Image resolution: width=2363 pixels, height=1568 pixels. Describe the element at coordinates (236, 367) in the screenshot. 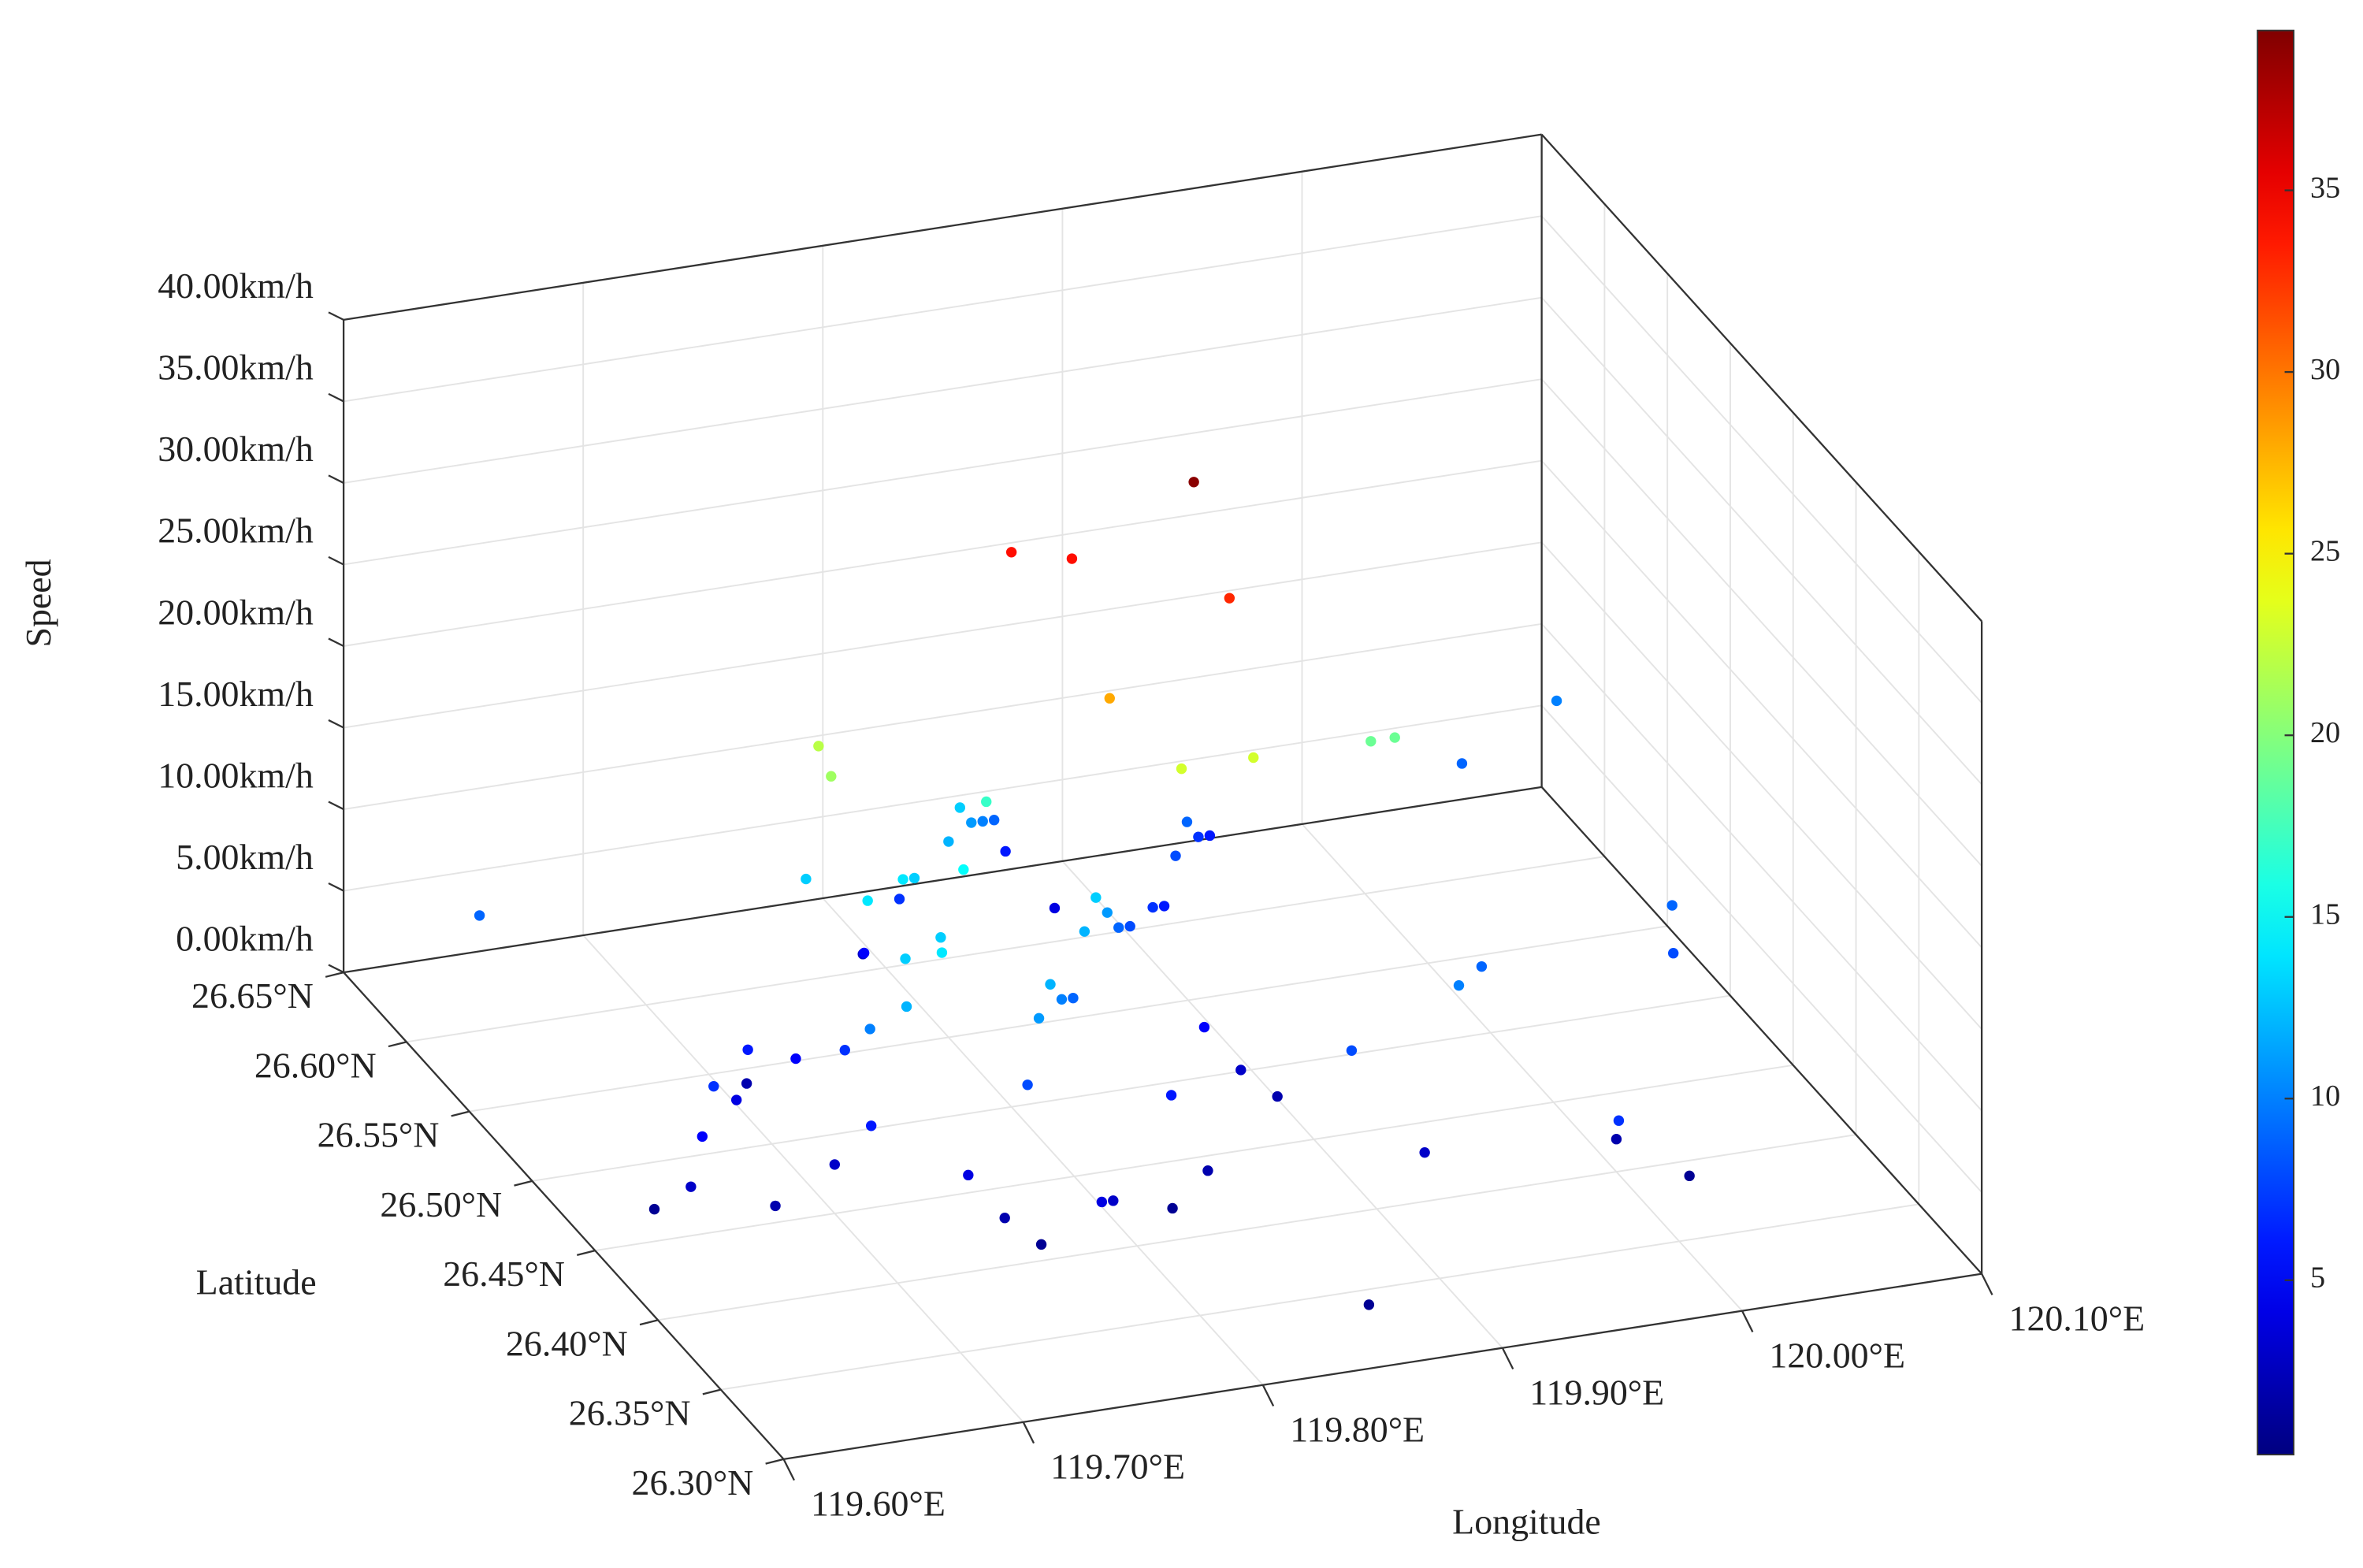

I see `z-tick-label: 35.00km/h` at that location.